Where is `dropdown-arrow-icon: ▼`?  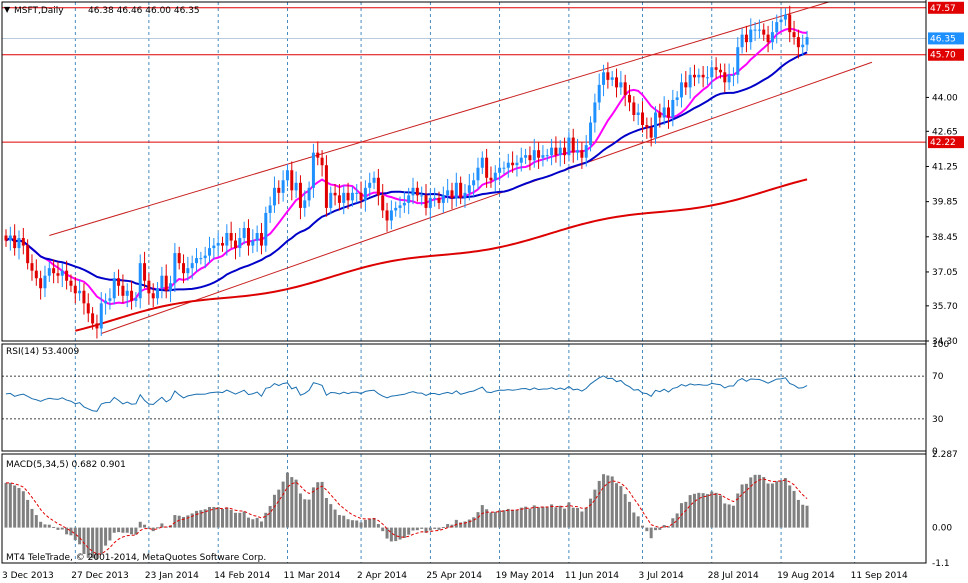 dropdown-arrow-icon: ▼ is located at coordinates (7, 9).